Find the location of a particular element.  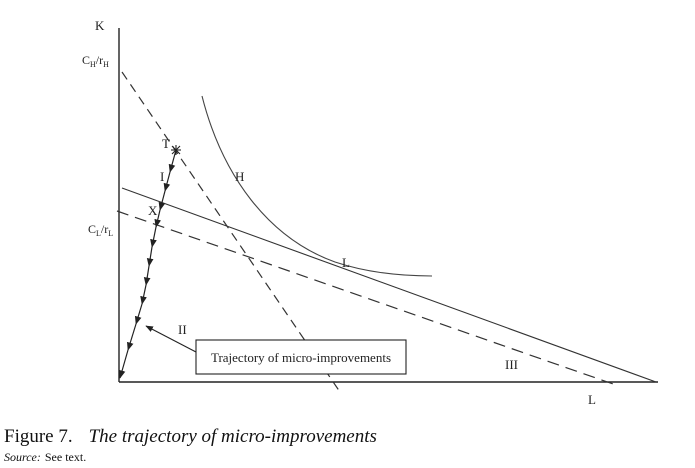

y-axis-label: K is located at coordinates (100, 25).